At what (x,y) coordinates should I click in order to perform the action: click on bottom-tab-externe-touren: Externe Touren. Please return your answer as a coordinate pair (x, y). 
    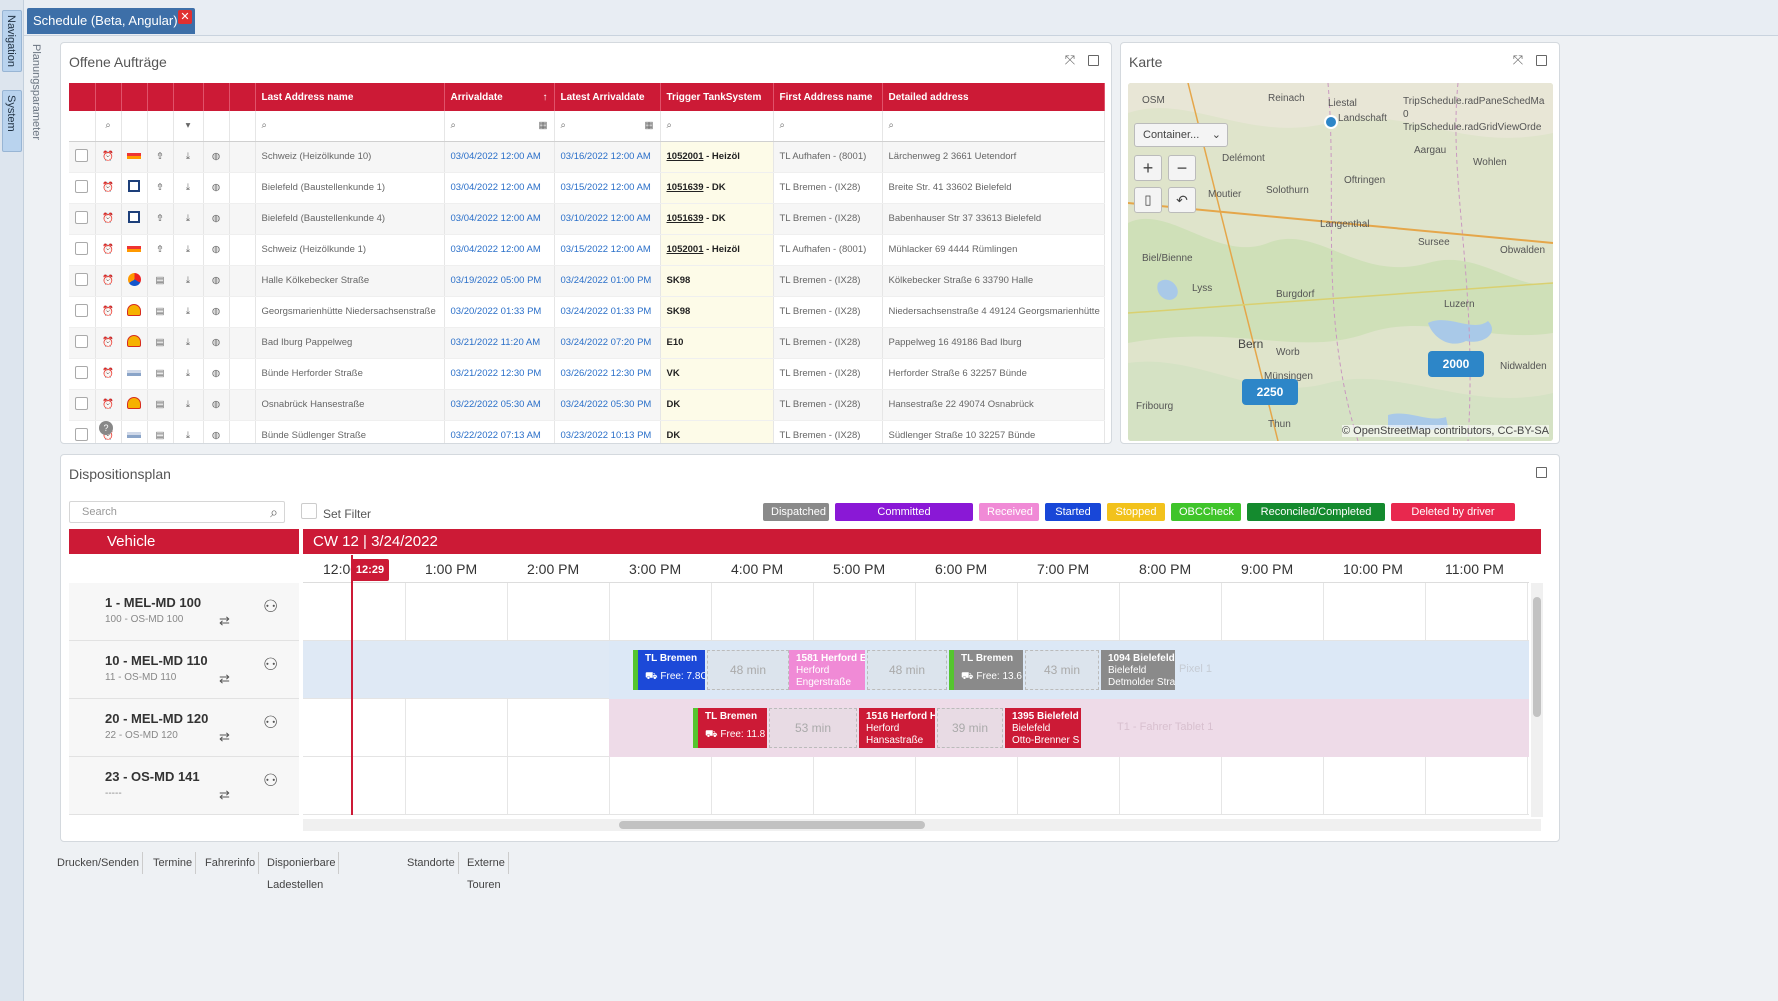
    Looking at the image, I should click on (486, 871).